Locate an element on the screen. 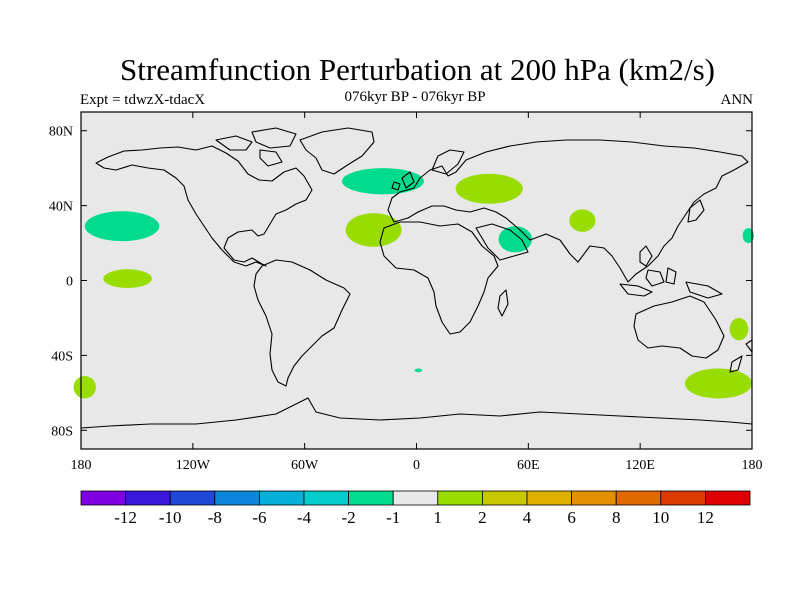  season-label: ANN is located at coordinates (737, 100).